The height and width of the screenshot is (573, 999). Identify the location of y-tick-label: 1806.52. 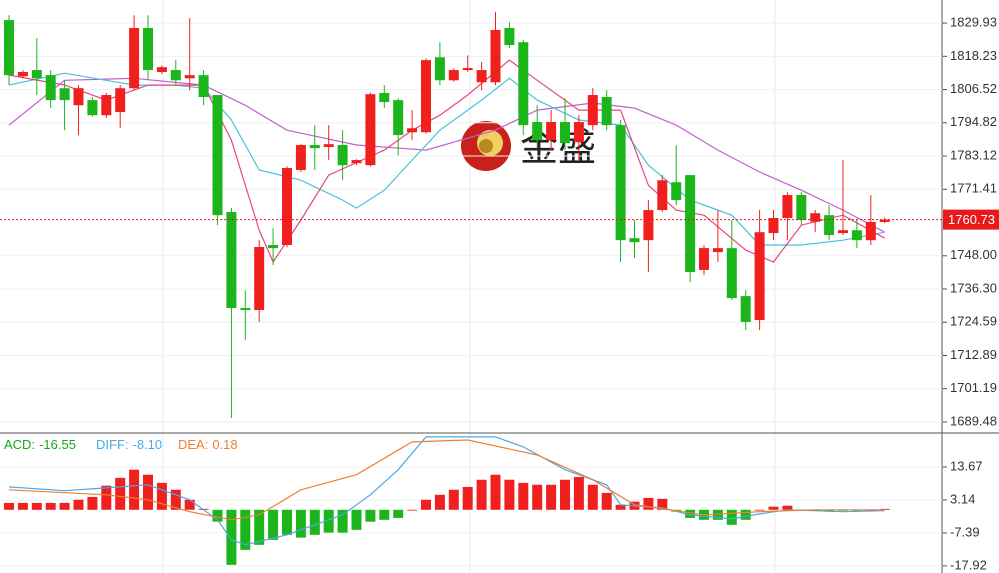
(973, 88).